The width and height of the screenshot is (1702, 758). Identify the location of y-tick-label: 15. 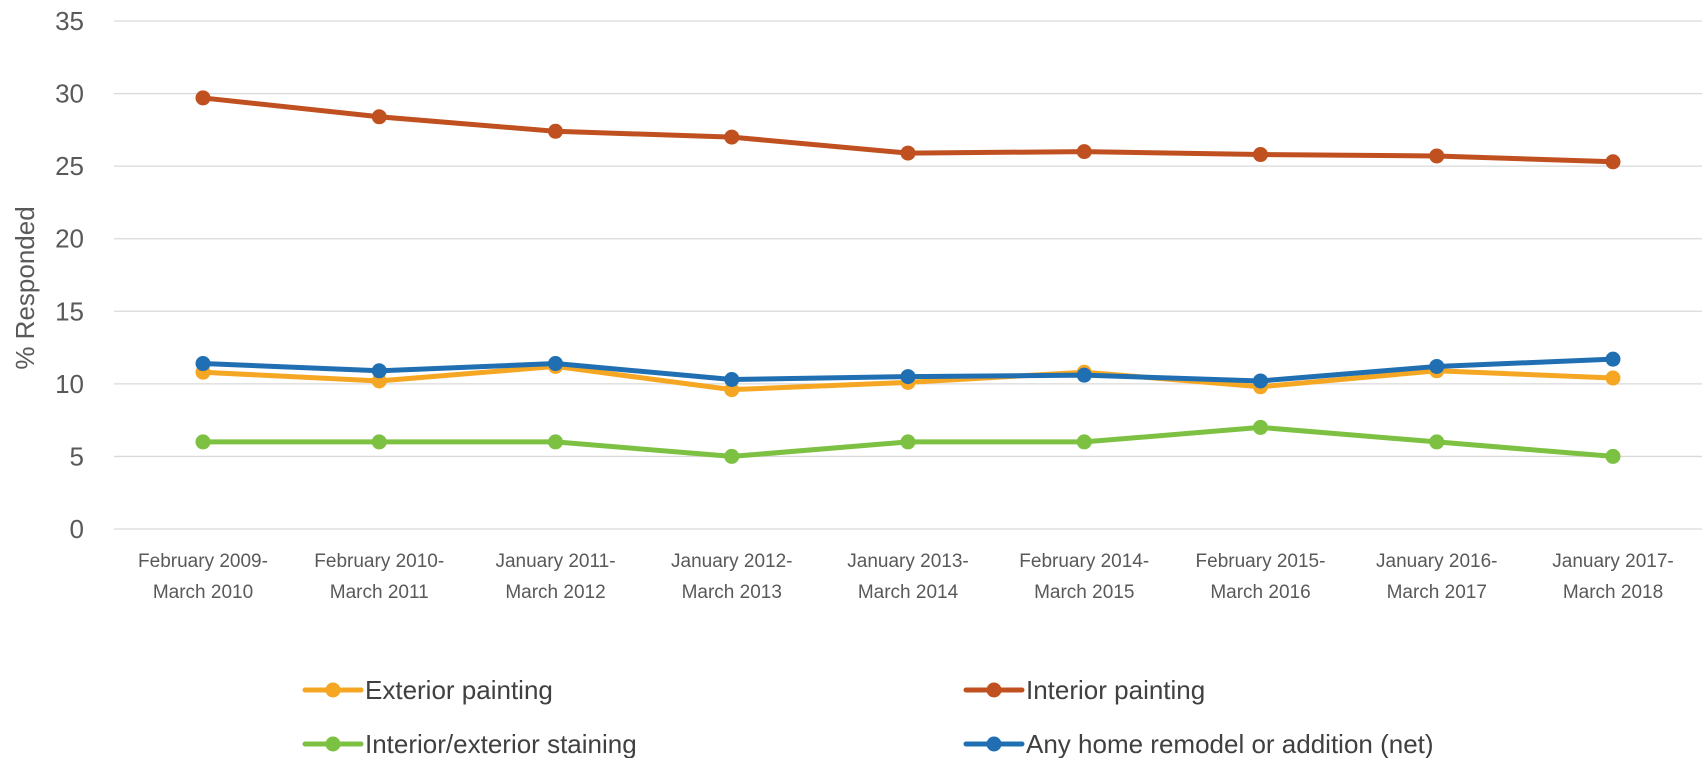
(69, 311).